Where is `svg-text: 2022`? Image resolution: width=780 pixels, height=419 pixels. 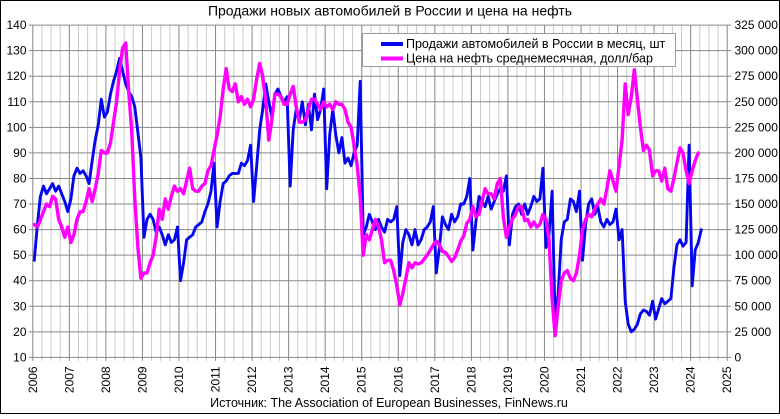 svg-text: 2022 is located at coordinates (618, 379).